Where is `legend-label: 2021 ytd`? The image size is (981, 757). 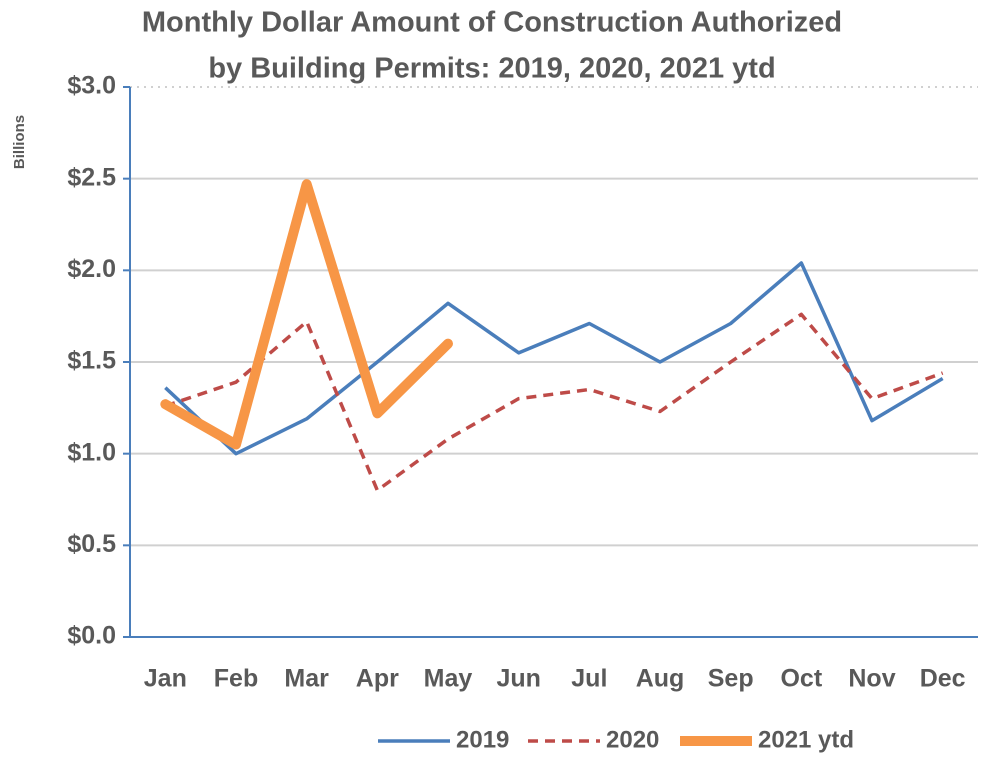
legend-label: 2021 ytd is located at coordinates (806, 739).